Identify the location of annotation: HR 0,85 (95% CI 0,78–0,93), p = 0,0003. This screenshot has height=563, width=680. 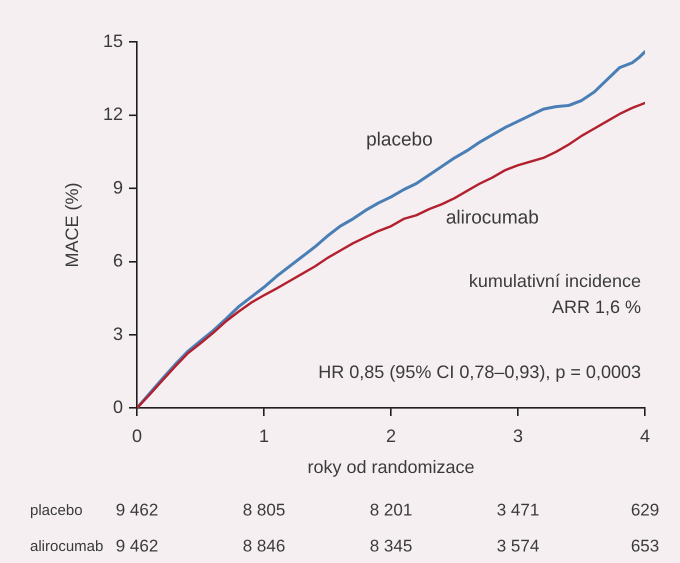
(479, 372).